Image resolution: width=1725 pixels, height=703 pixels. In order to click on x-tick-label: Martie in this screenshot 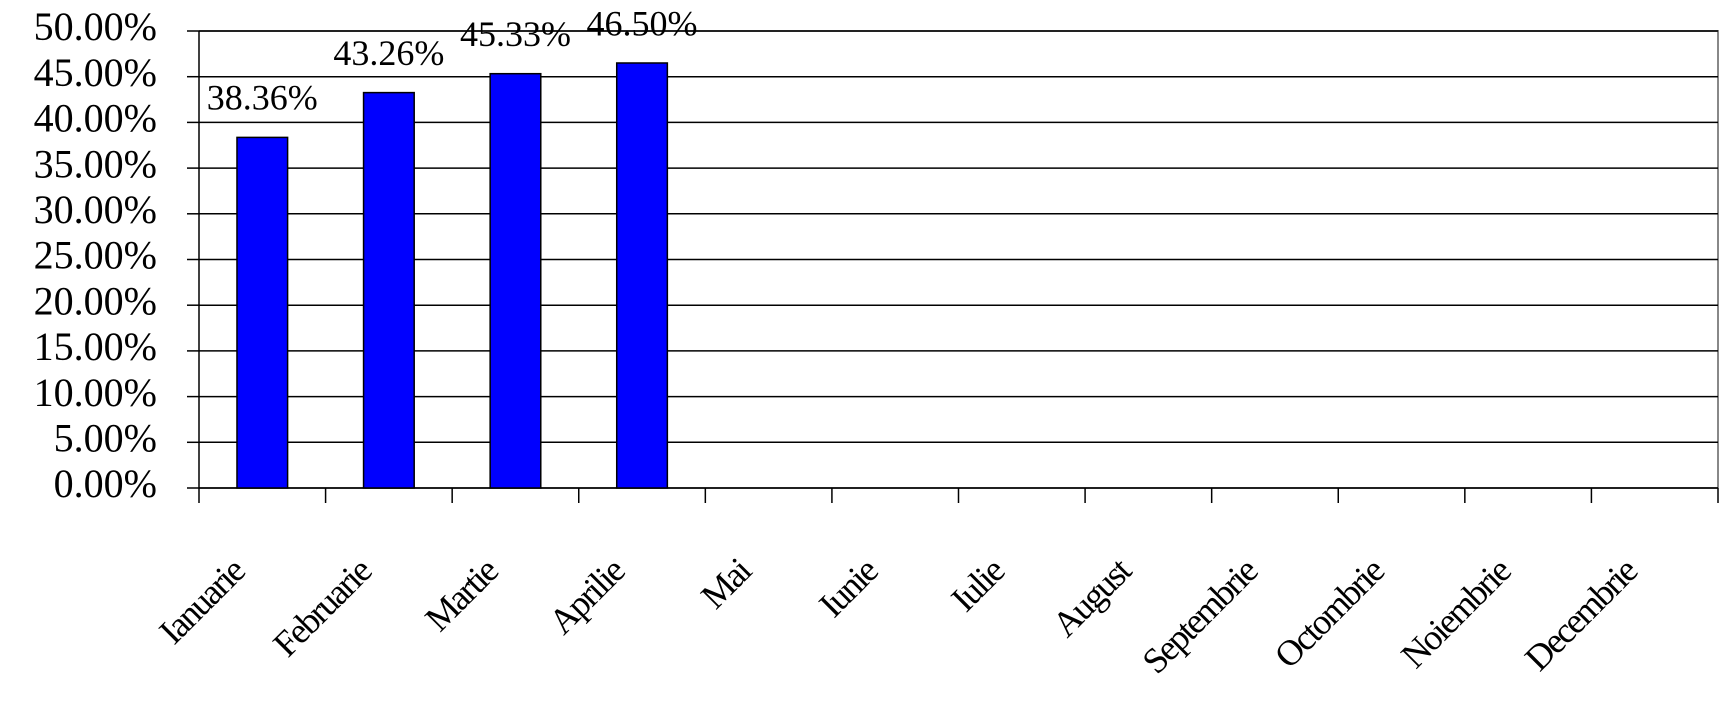, I will do `click(461, 595)`.